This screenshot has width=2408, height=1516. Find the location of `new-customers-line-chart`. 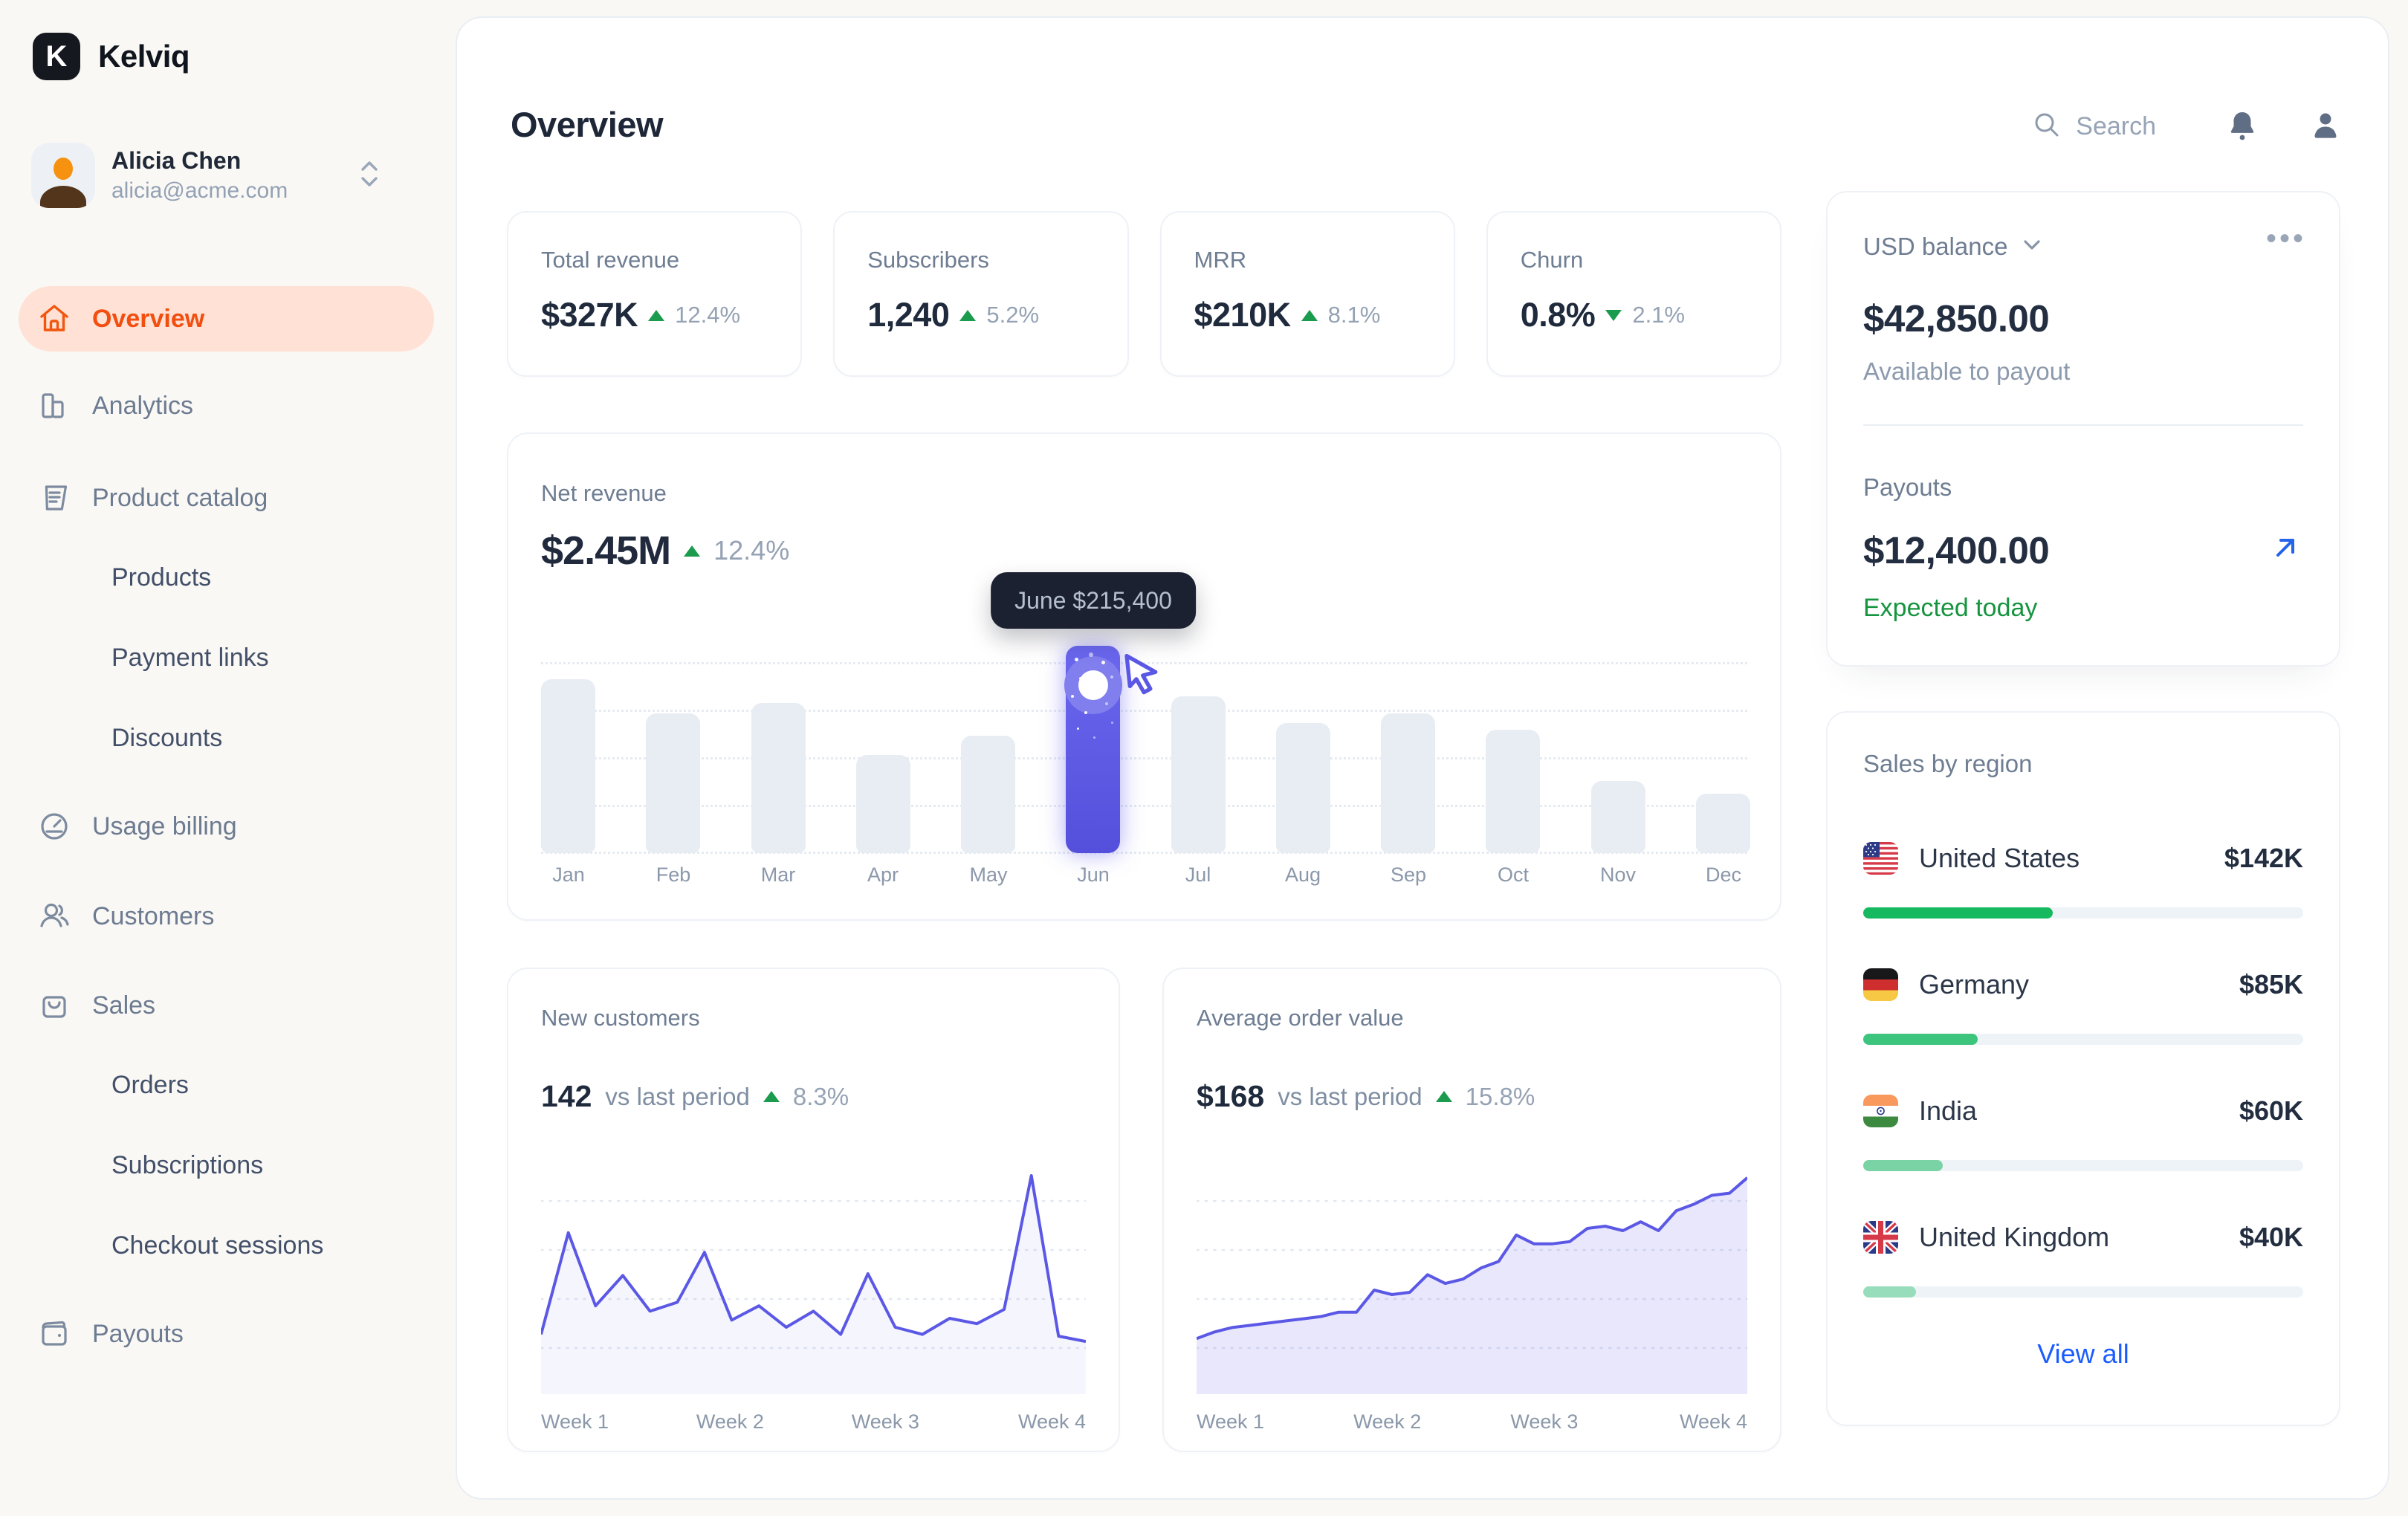

new-customers-line-chart is located at coordinates (813, 1274).